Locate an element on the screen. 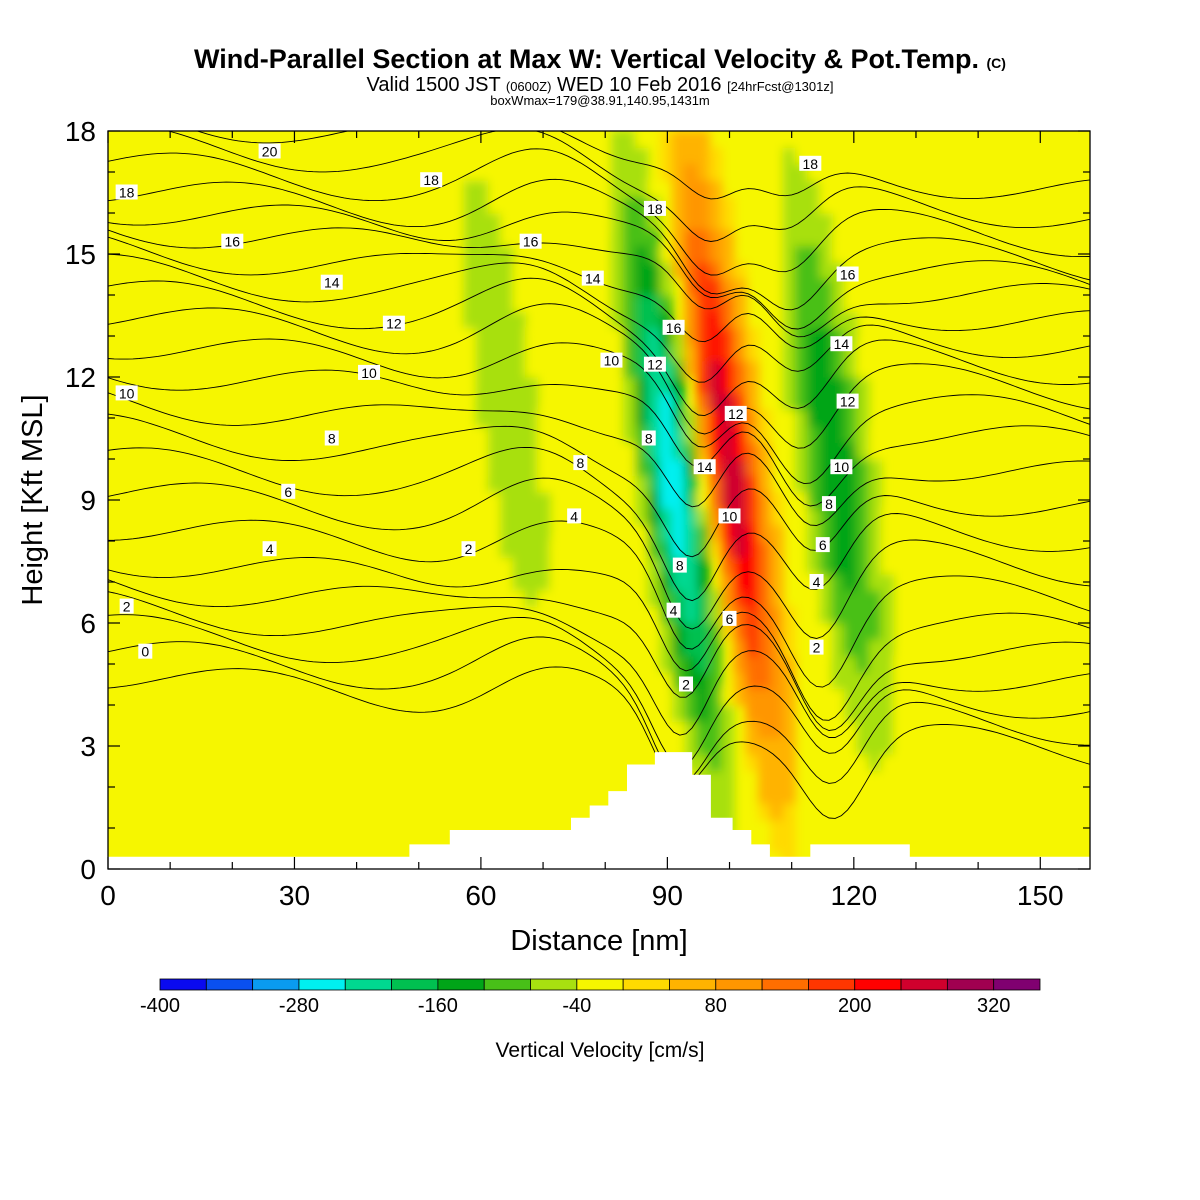  colorbar-swatch is located at coordinates (970, 984).